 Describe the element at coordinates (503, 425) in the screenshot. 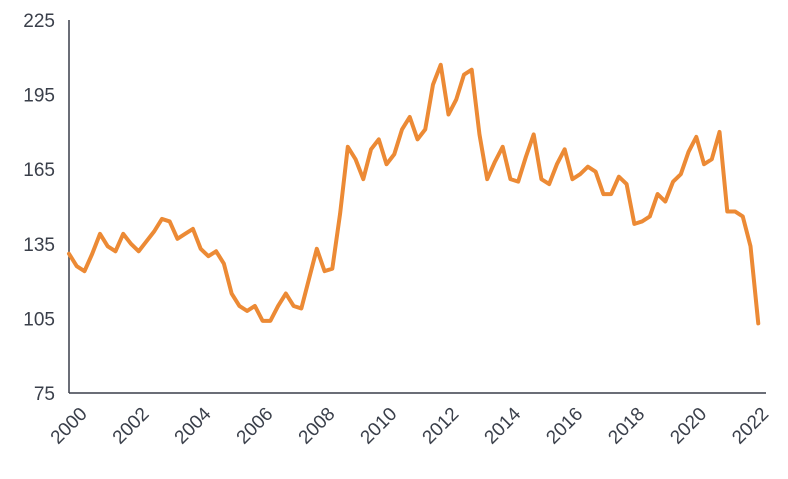

I see `x-tick-label: 2014` at that location.